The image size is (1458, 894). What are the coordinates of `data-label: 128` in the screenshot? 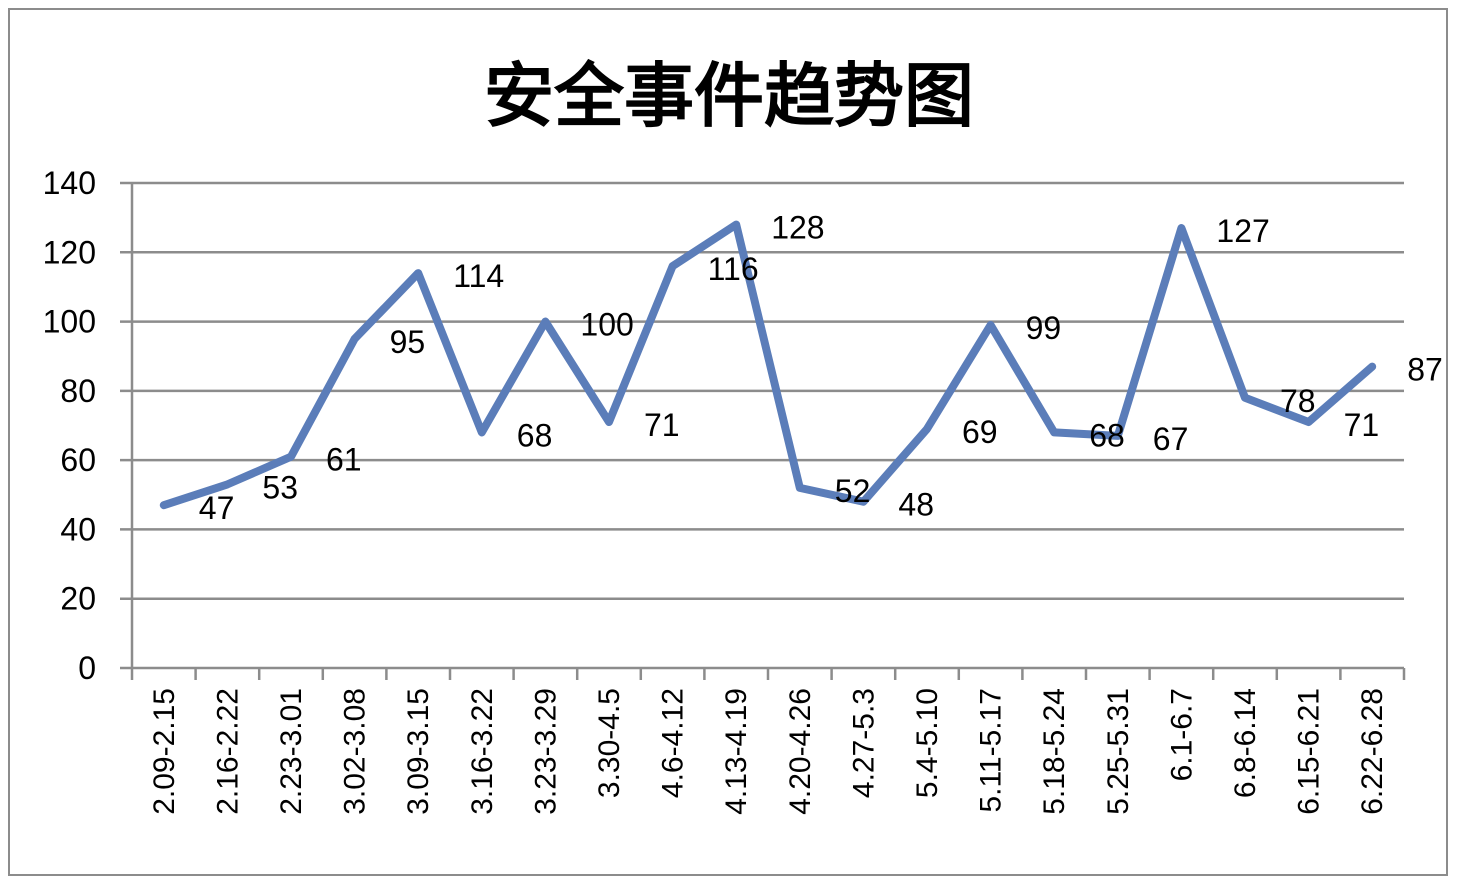 It's located at (797, 228).